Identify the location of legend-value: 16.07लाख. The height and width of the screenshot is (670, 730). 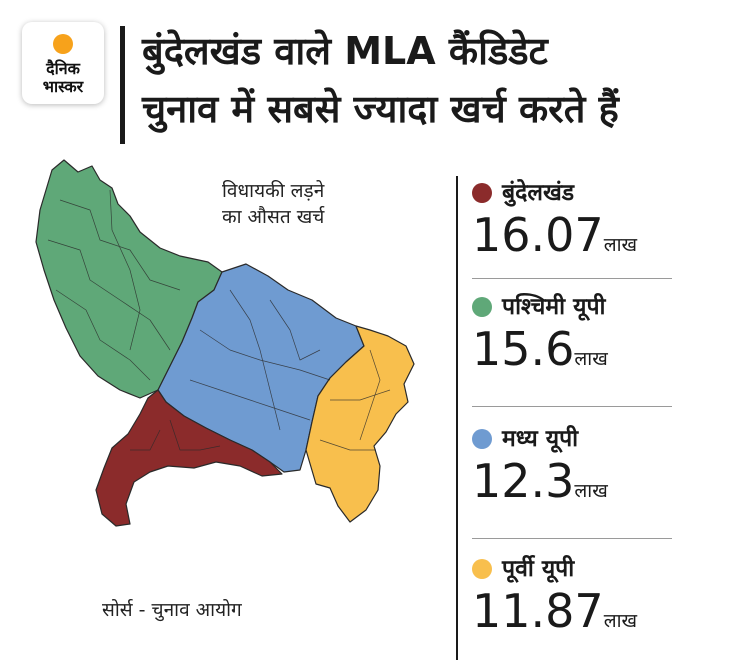
(572, 235).